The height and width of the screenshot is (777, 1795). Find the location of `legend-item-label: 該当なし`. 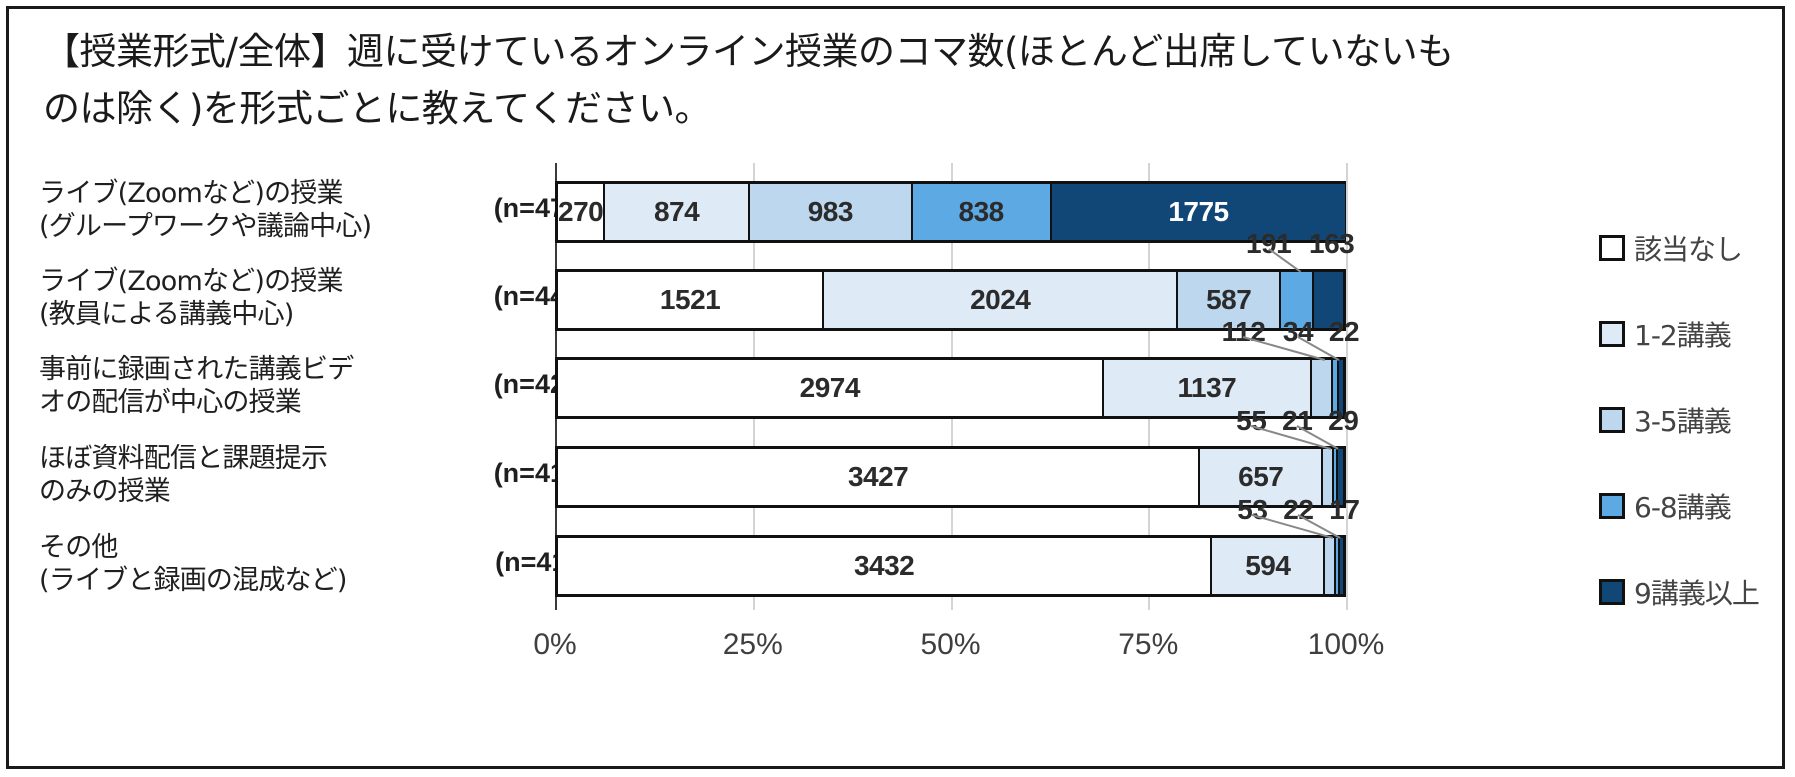

legend-item-label: 該当なし is located at coordinates (1688, 249).